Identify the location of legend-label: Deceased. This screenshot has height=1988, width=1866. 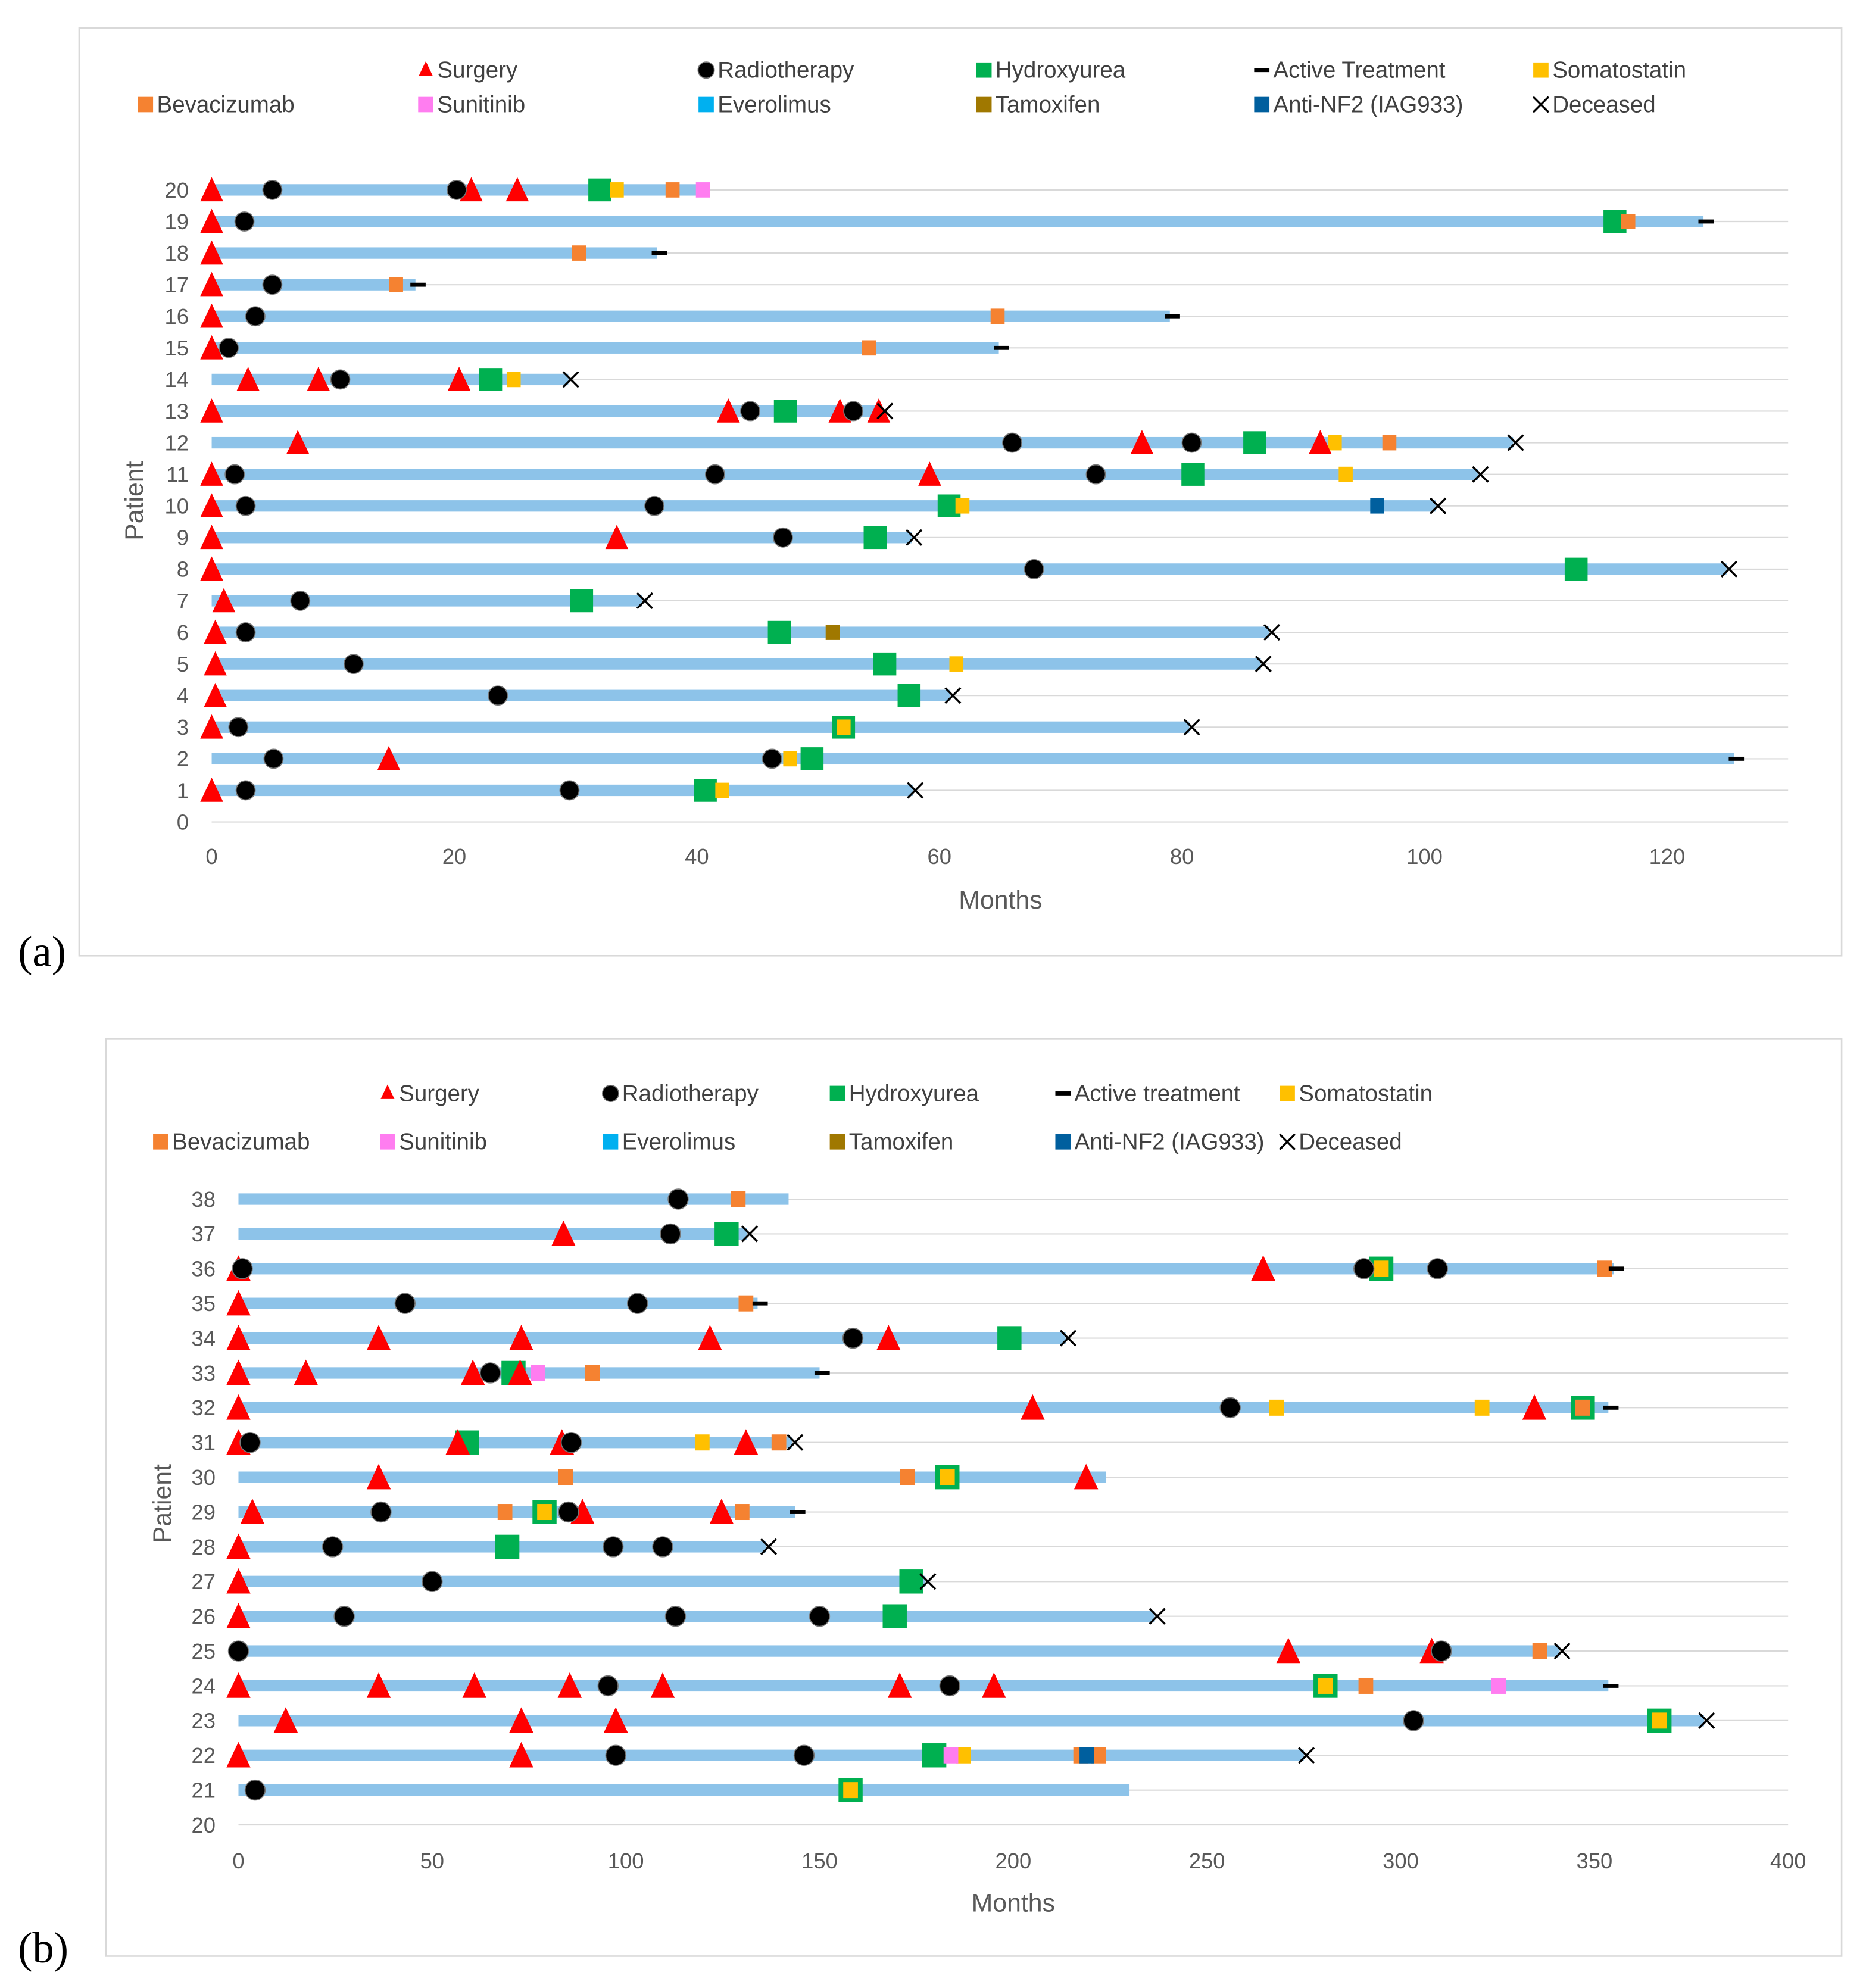
(1350, 1142).